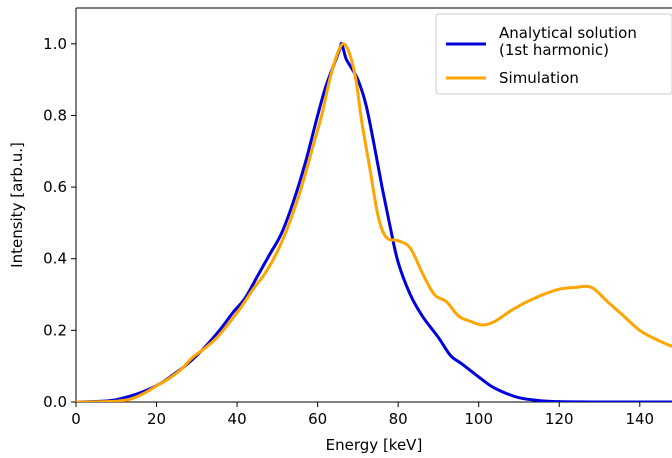  Describe the element at coordinates (76, 419) in the screenshot. I see `x-tick-label: 0` at that location.